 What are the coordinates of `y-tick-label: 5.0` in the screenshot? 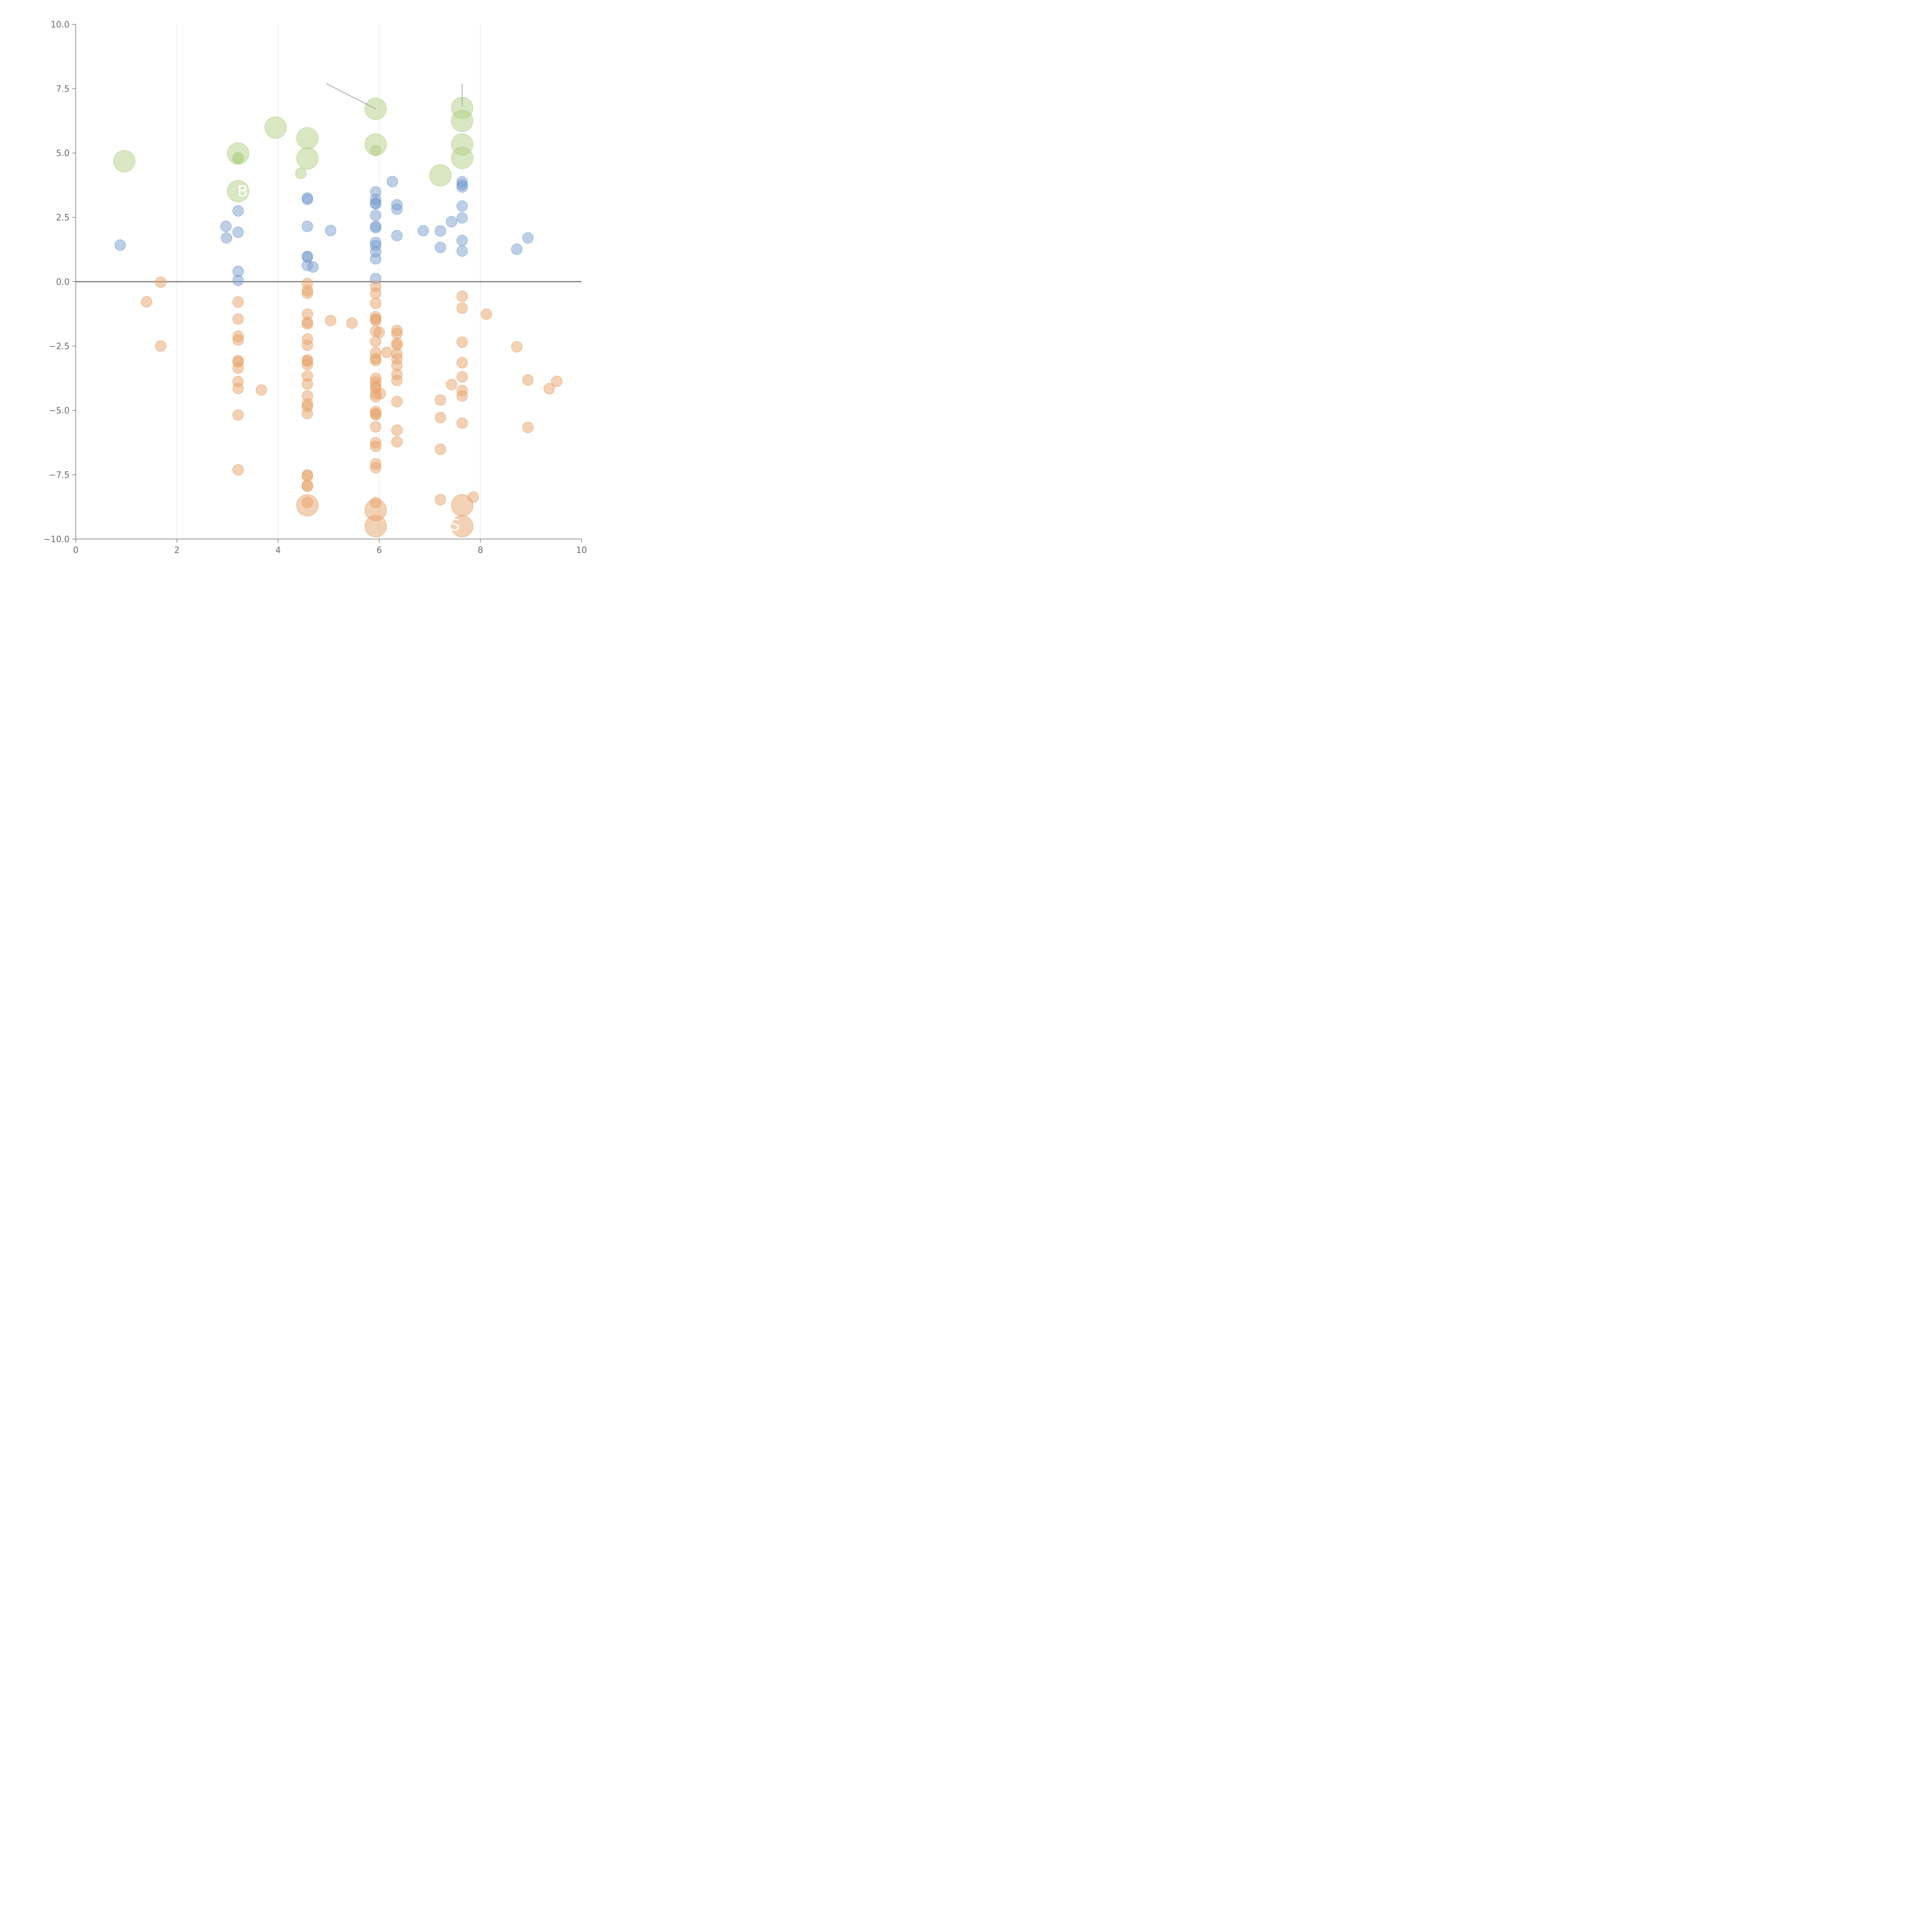 It's located at (63, 153).